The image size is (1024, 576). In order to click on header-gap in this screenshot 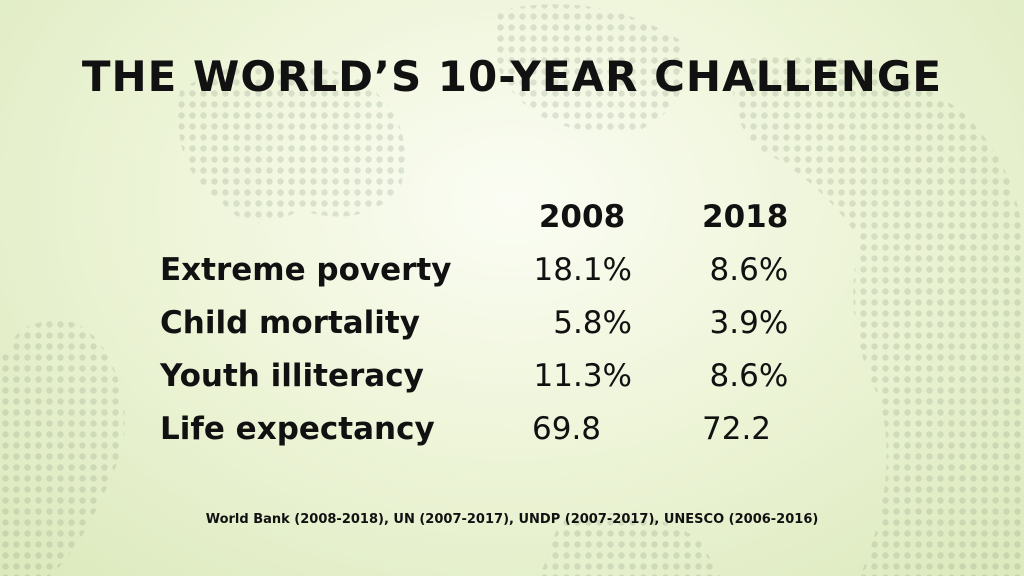, I will do `click(667, 216)`.